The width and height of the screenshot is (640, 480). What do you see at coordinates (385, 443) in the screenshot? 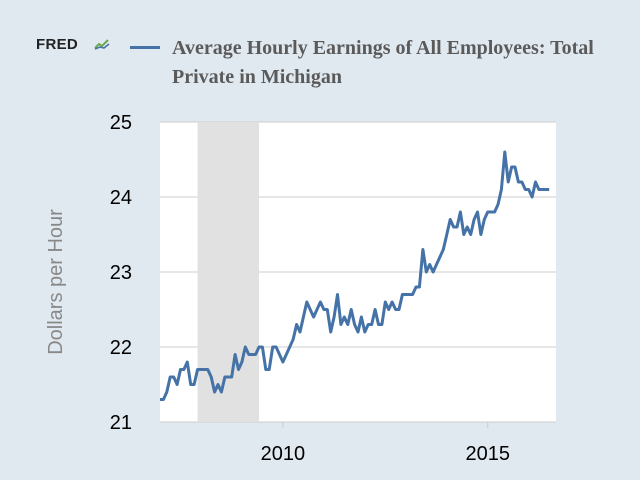
I see `x-axis-ticks: 2010 2015` at bounding box center [385, 443].